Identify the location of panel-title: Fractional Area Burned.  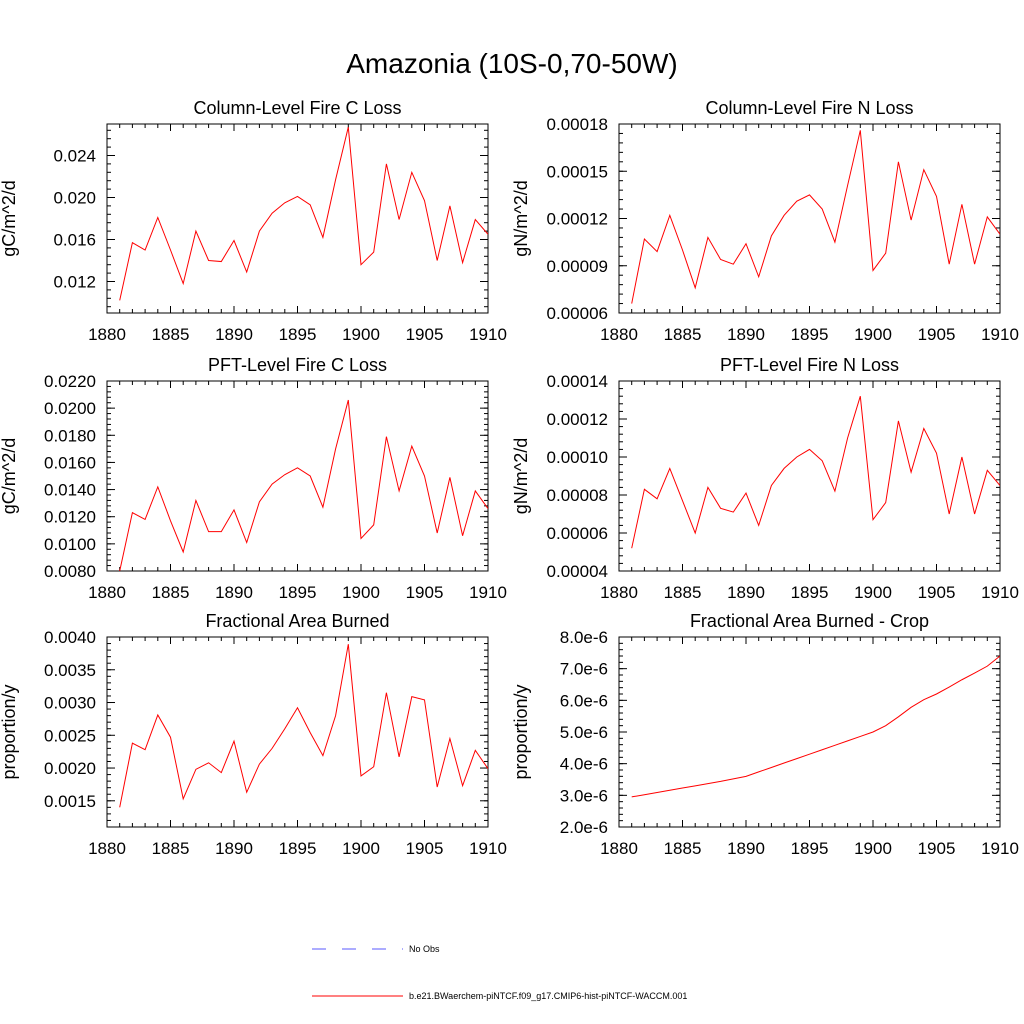
(297, 621).